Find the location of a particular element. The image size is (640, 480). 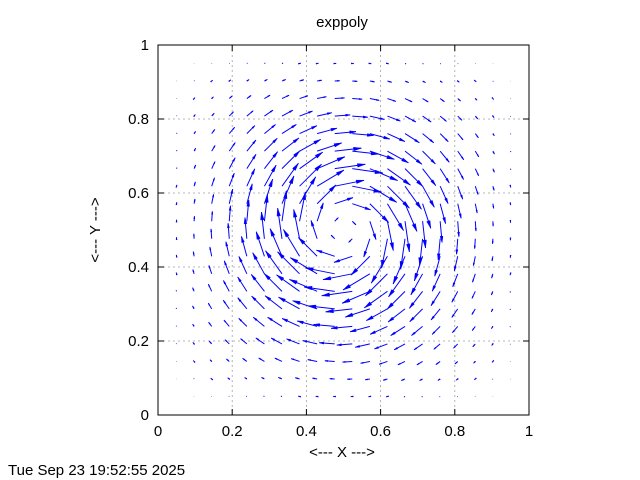

x-axis-label: <--- X ---> is located at coordinates (342, 452).